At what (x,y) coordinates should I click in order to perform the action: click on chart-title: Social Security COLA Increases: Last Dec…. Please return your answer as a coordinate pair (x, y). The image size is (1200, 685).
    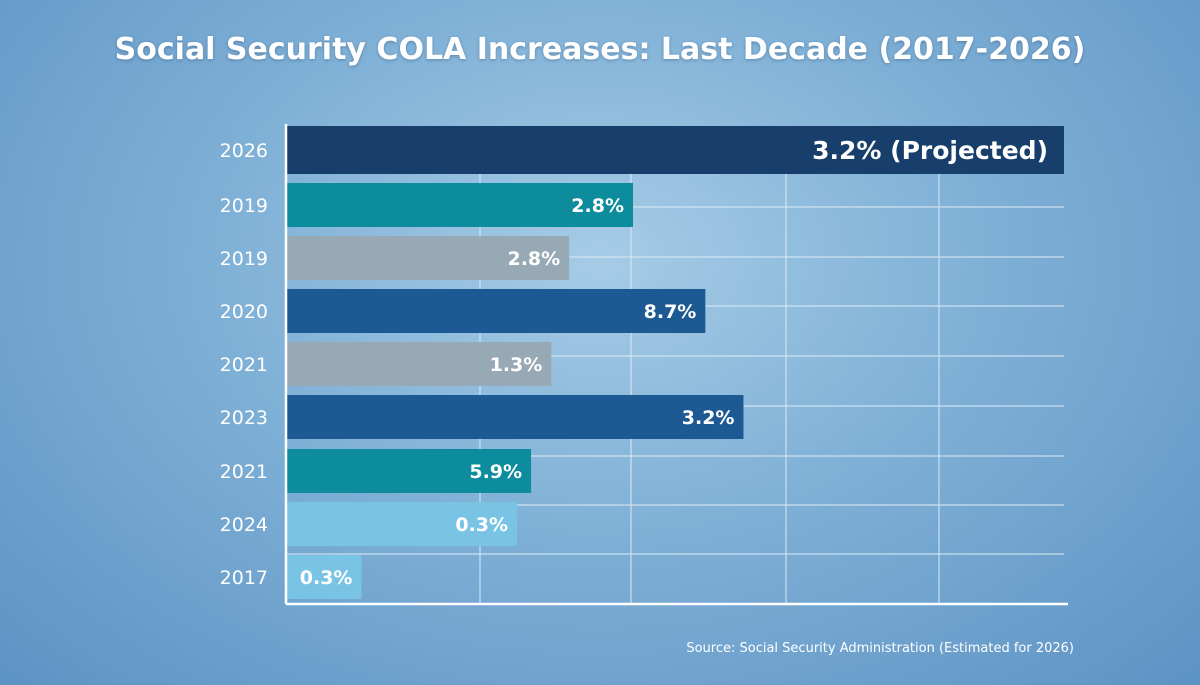
    Looking at the image, I should click on (600, 49).